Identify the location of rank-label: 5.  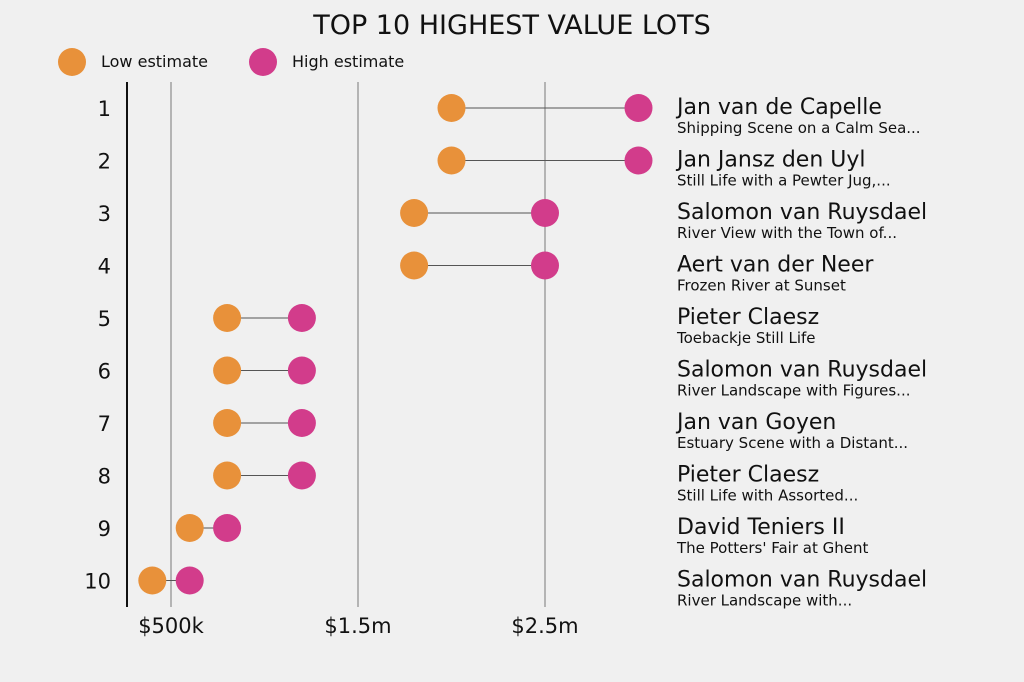
(104, 319).